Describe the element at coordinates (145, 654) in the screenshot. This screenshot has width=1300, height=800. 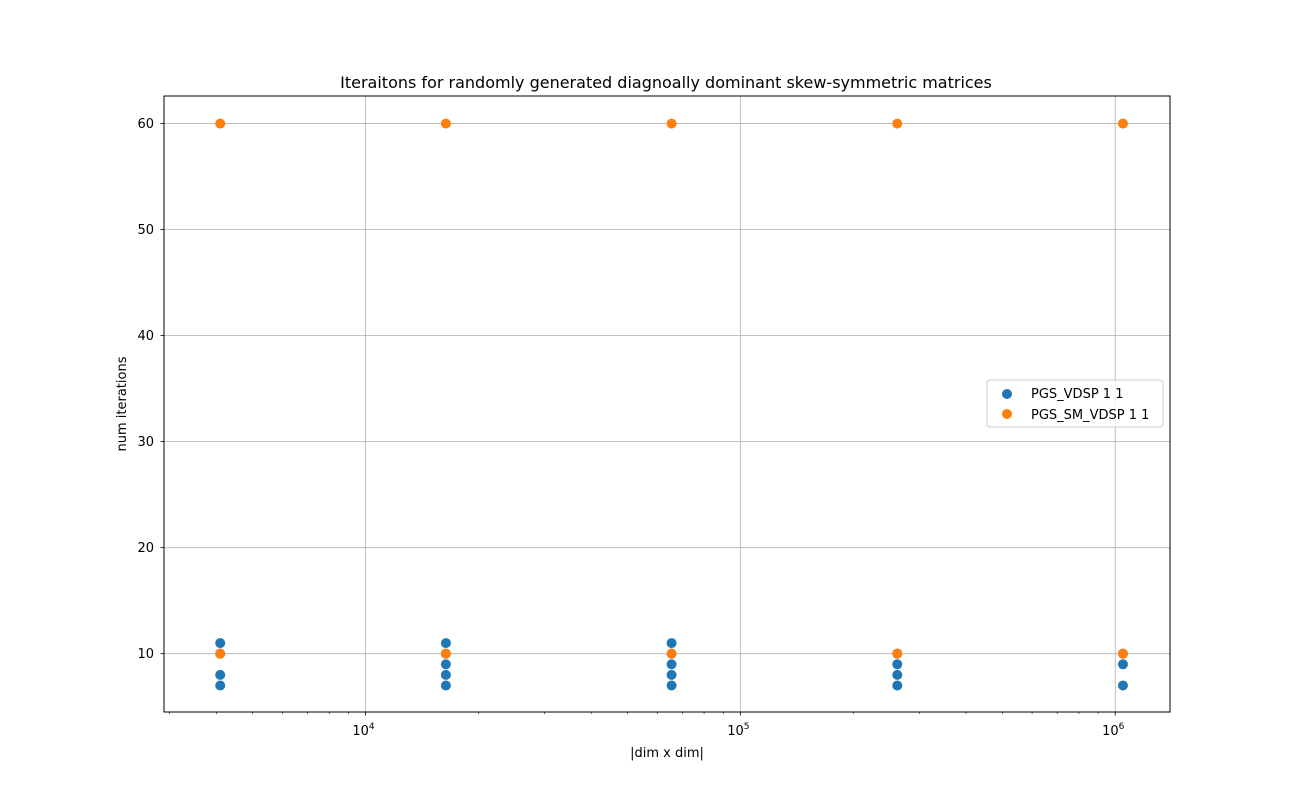
I see `y-tick-label: 10` at that location.